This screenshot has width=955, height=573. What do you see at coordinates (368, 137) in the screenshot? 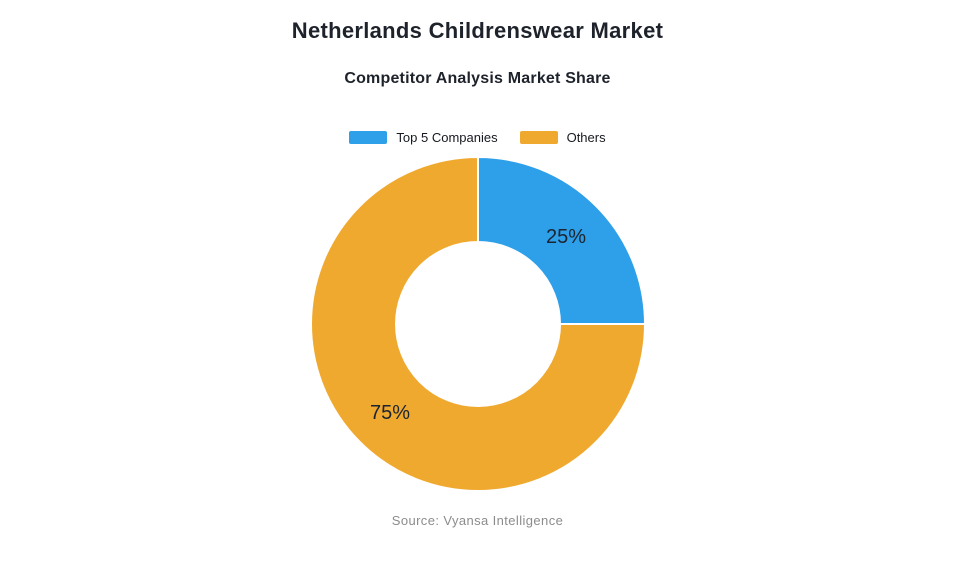
I see `legend-swatch-top5` at bounding box center [368, 137].